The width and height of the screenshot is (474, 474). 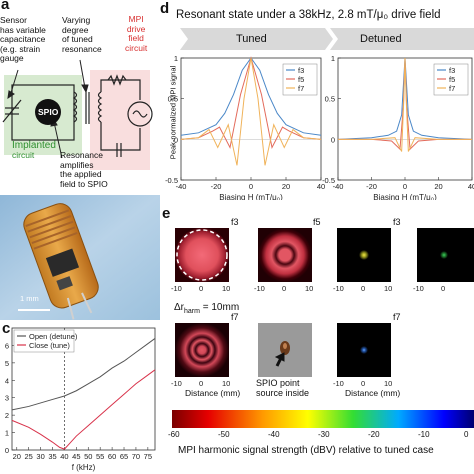 What do you see at coordinates (397, 317) in the screenshot?
I see `label-f7-detuned: f7` at bounding box center [397, 317].